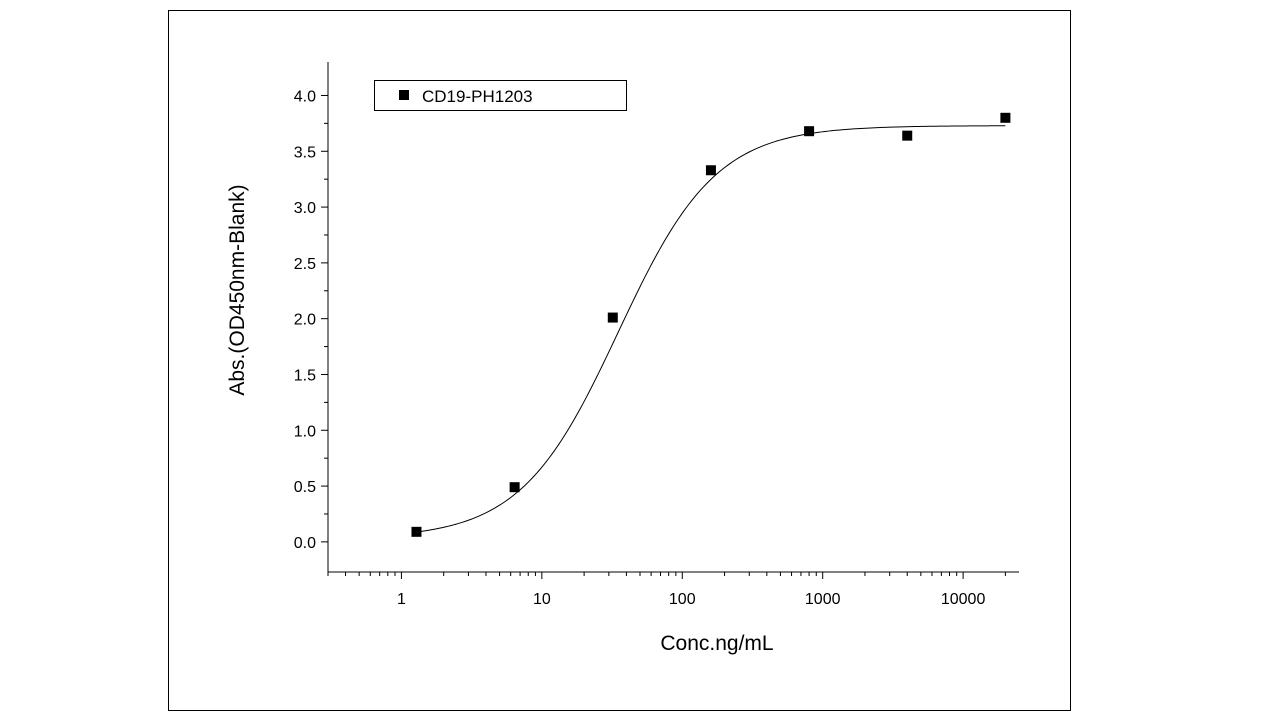 The width and height of the screenshot is (1280, 720). Describe the element at coordinates (477, 96) in the screenshot. I see `legend-label: CD19-PH1203` at that location.